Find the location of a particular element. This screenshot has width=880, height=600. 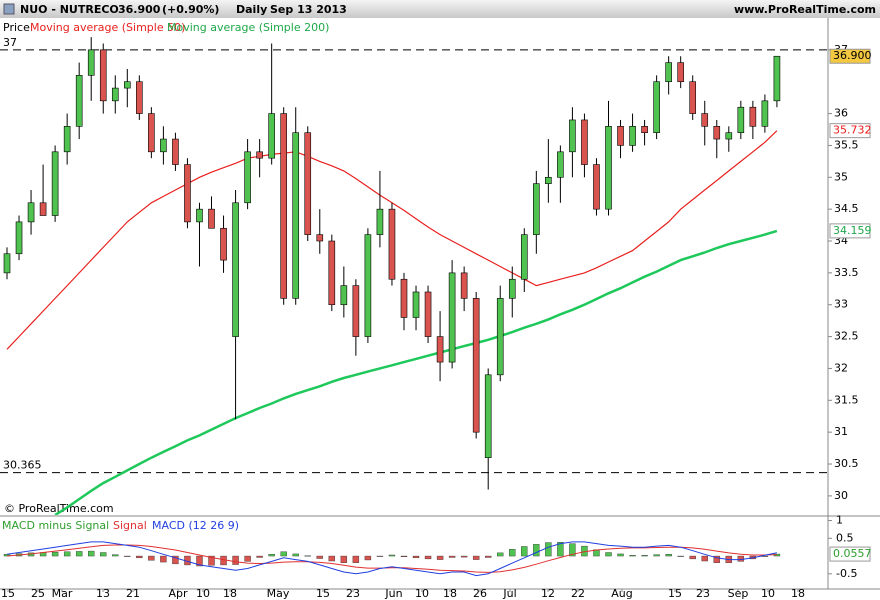

site: www.ProRealTime.com is located at coordinates (805, 9).